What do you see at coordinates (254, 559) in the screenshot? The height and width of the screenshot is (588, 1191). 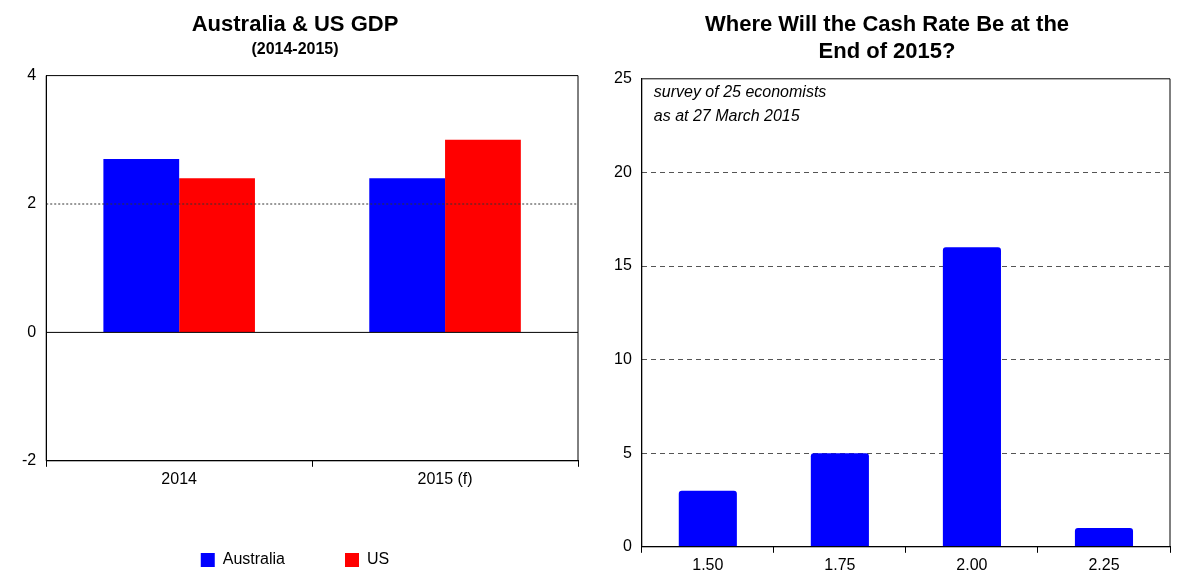 I see `legend-label: Australia` at bounding box center [254, 559].